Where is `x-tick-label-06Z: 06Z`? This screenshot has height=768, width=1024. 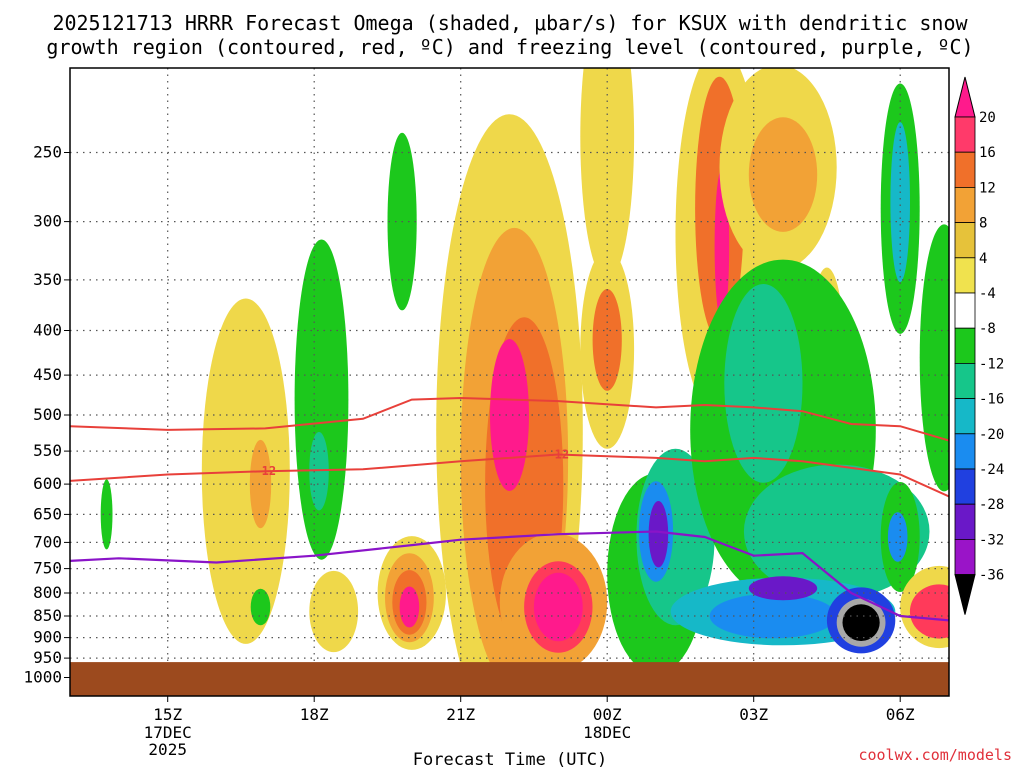
x-tick-label-06Z: 06Z is located at coordinates (900, 714).